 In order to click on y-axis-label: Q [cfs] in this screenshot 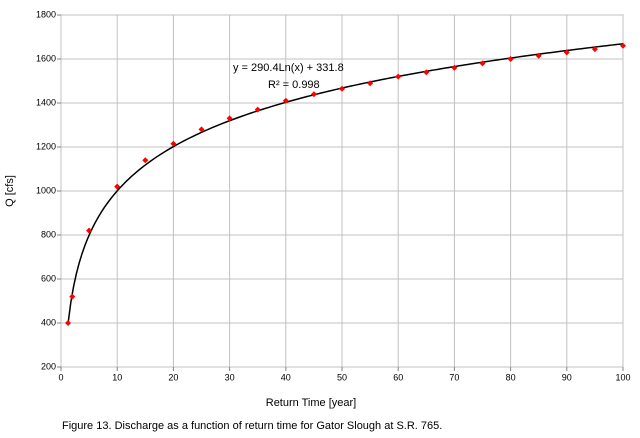, I will do `click(10, 191)`.